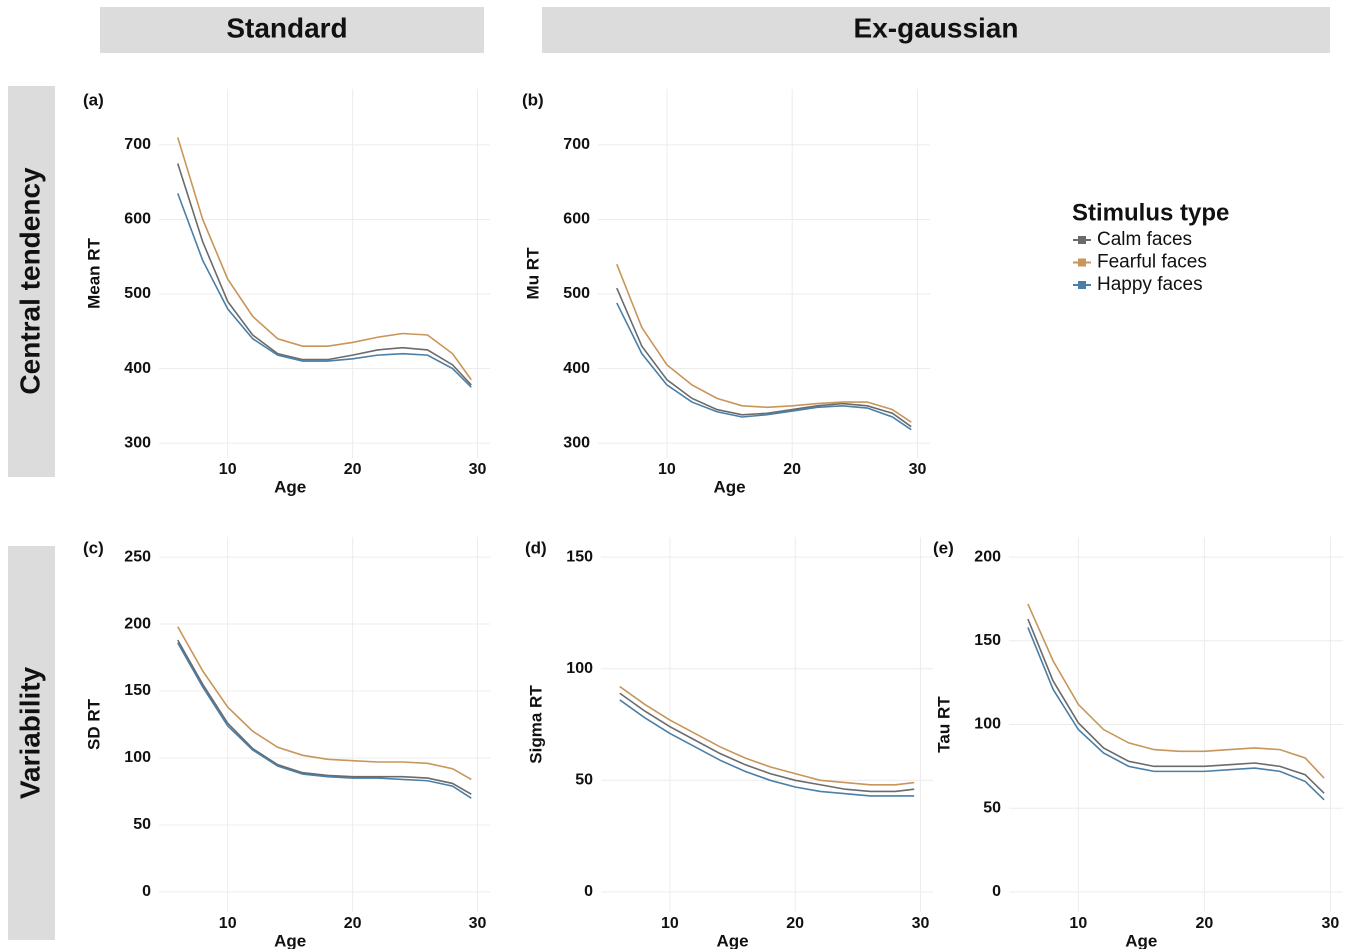 This screenshot has height=949, width=1354. I want to click on panel-label: (d), so click(536, 547).